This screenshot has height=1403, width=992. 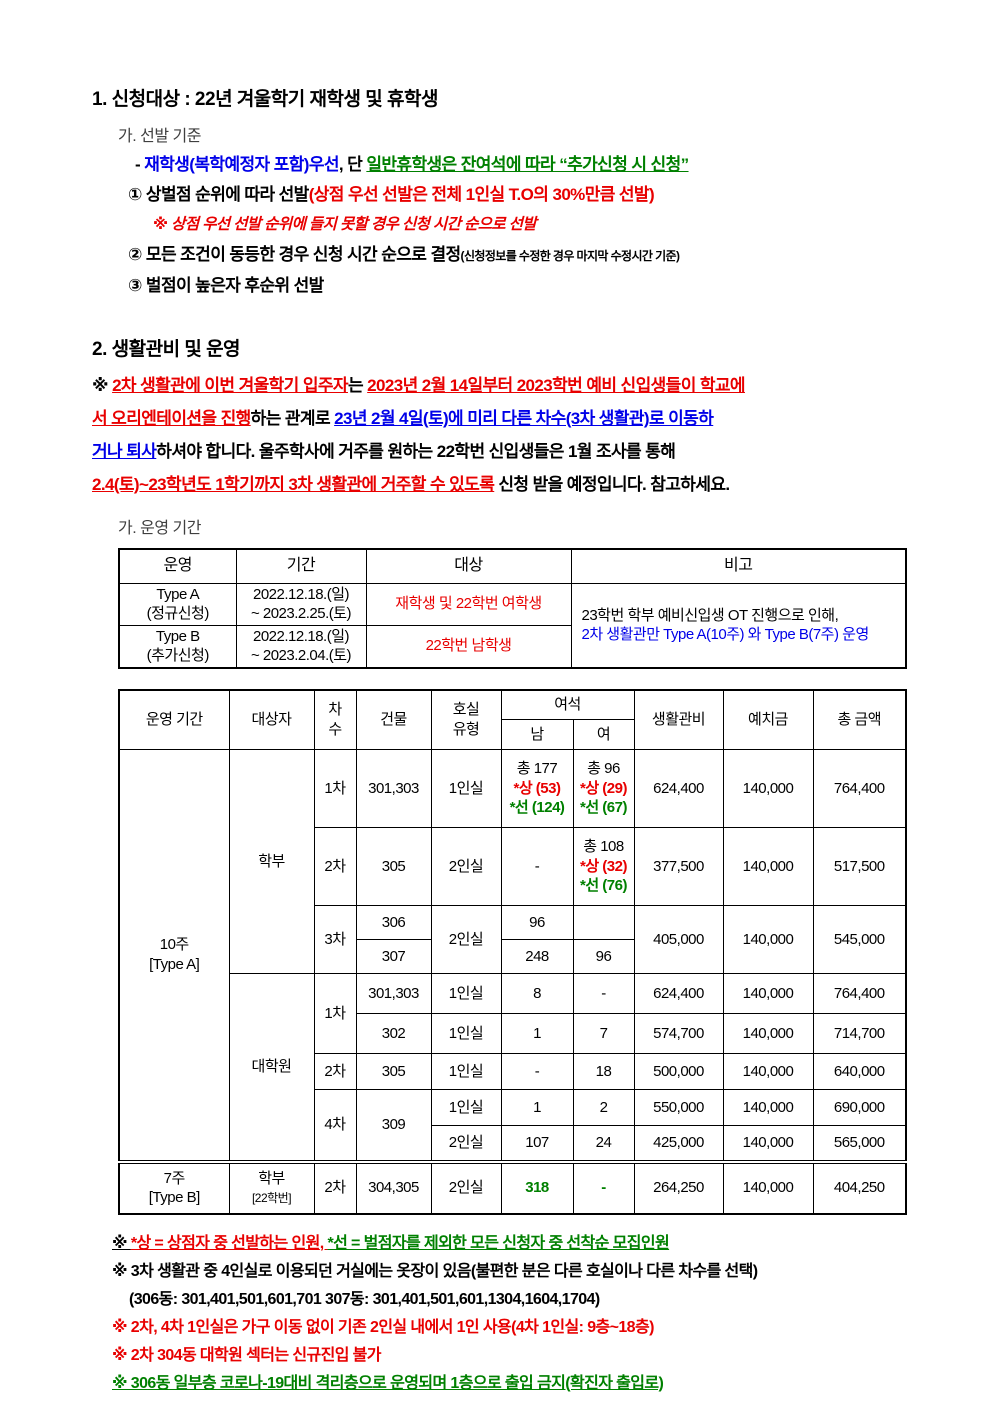 I want to click on cell-female: 2, so click(x=603, y=1107).